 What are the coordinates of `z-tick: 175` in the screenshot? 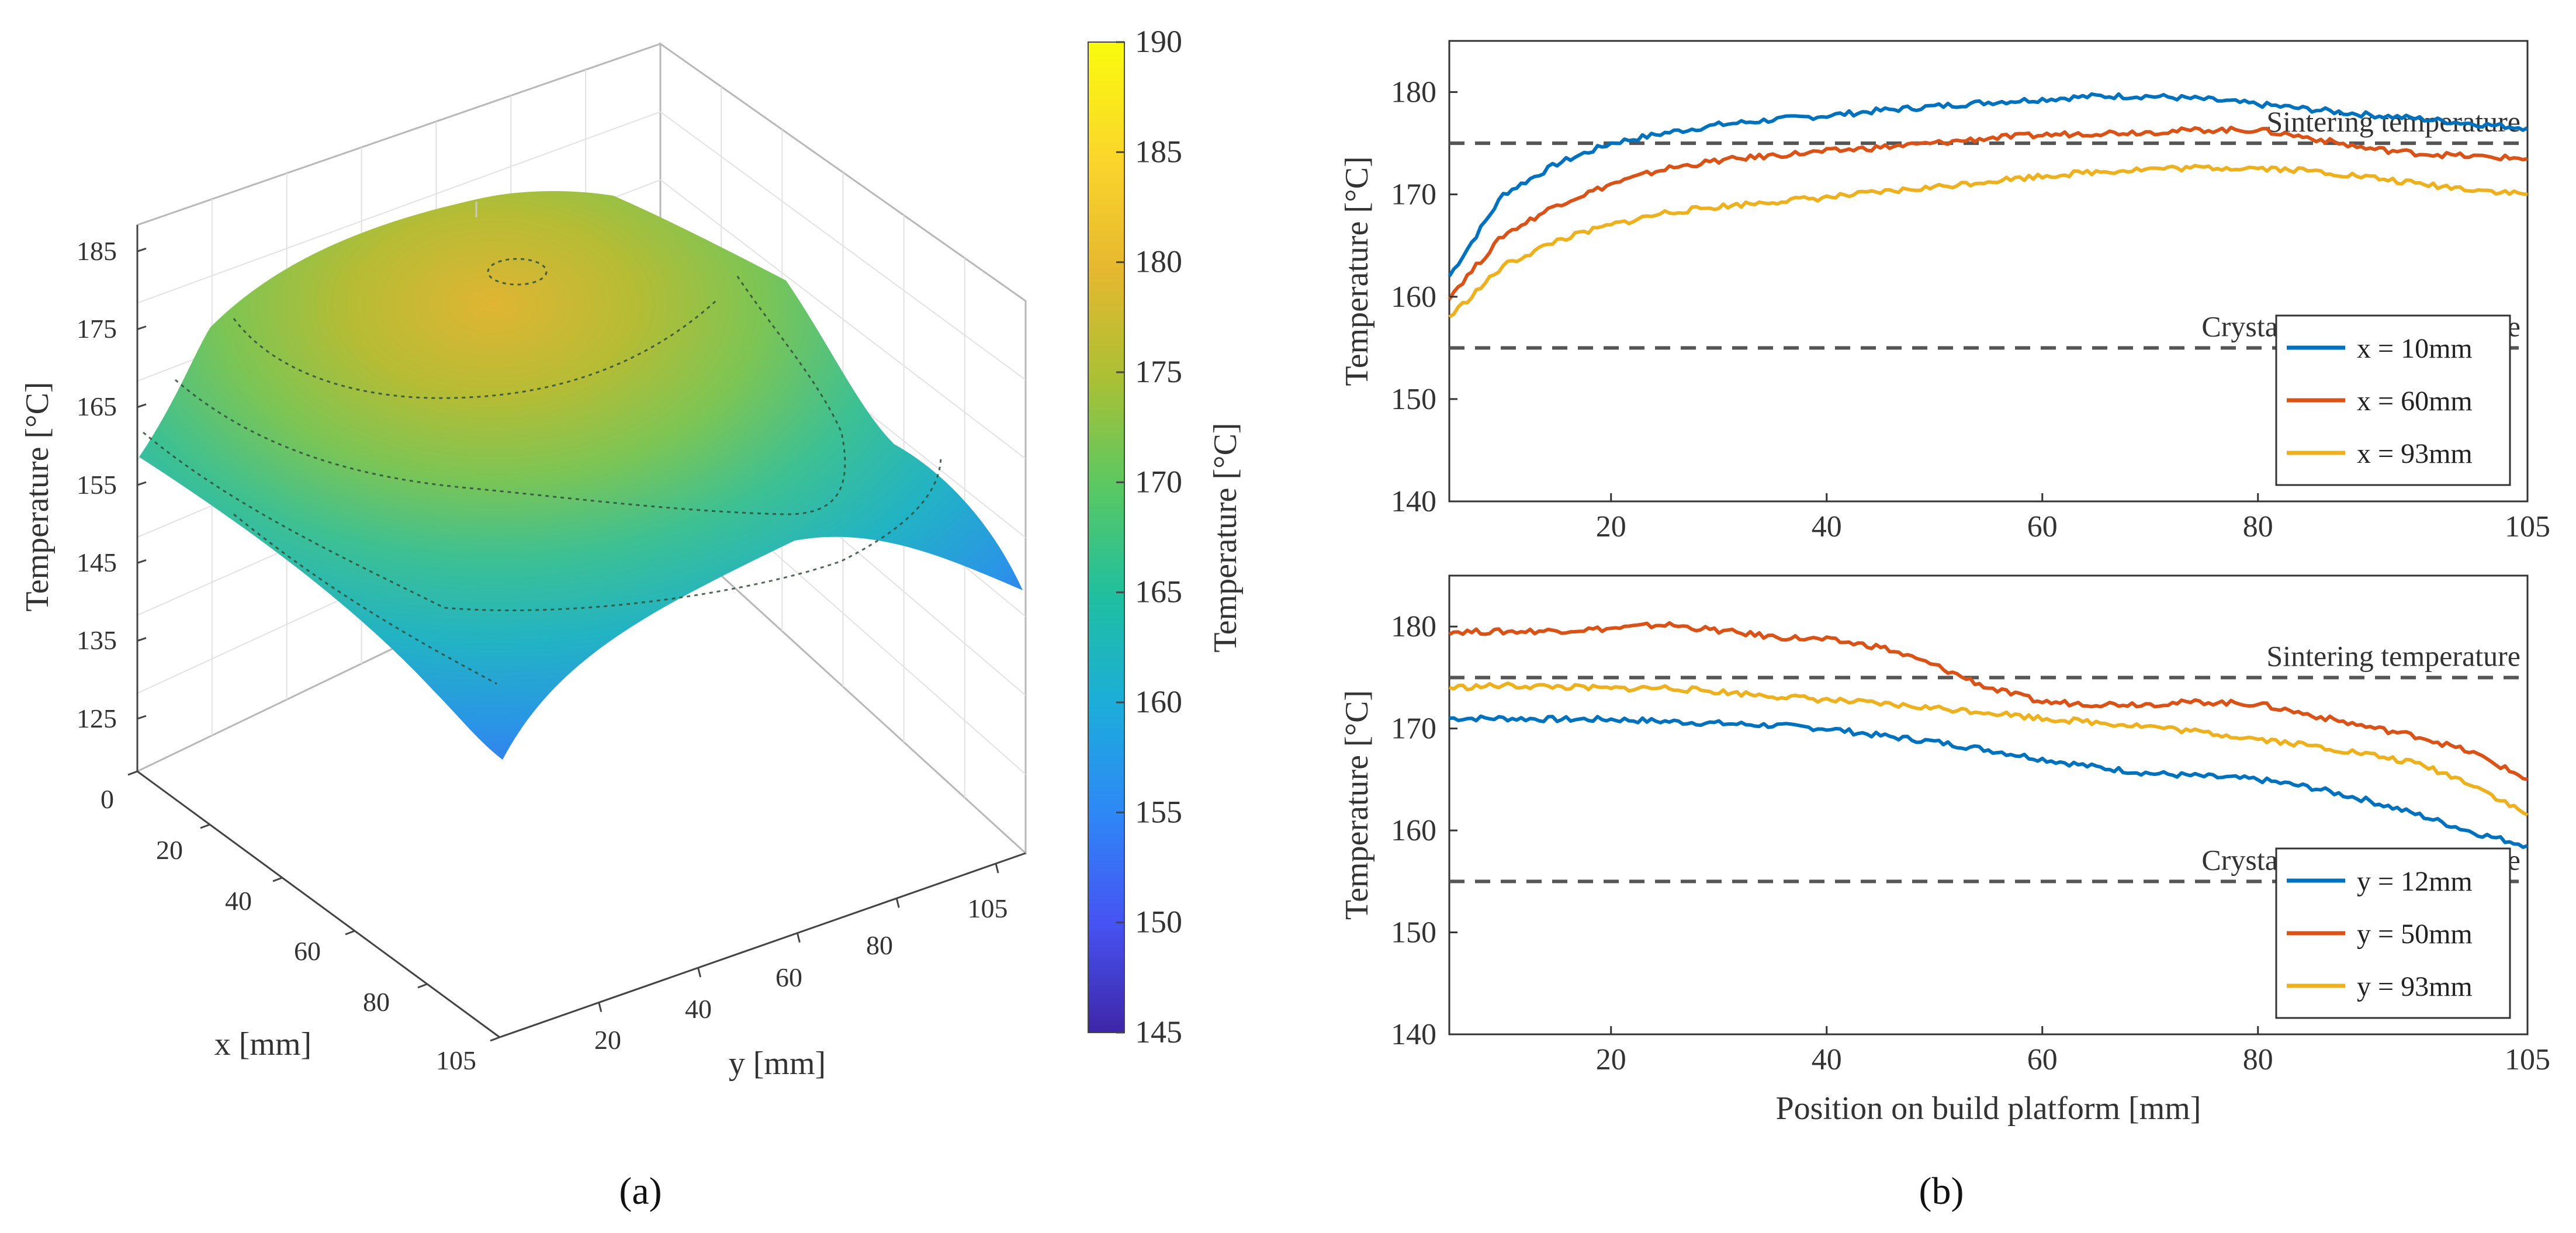 It's located at (97, 329).